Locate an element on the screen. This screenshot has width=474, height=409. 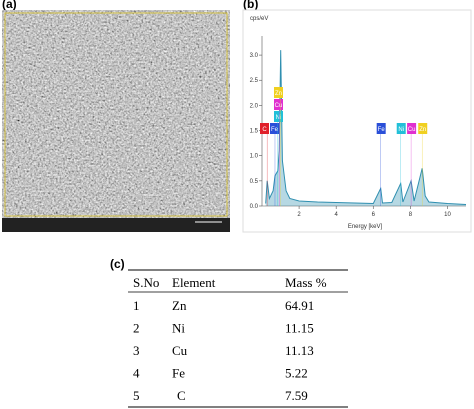
element-label: C is located at coordinates (264, 130).